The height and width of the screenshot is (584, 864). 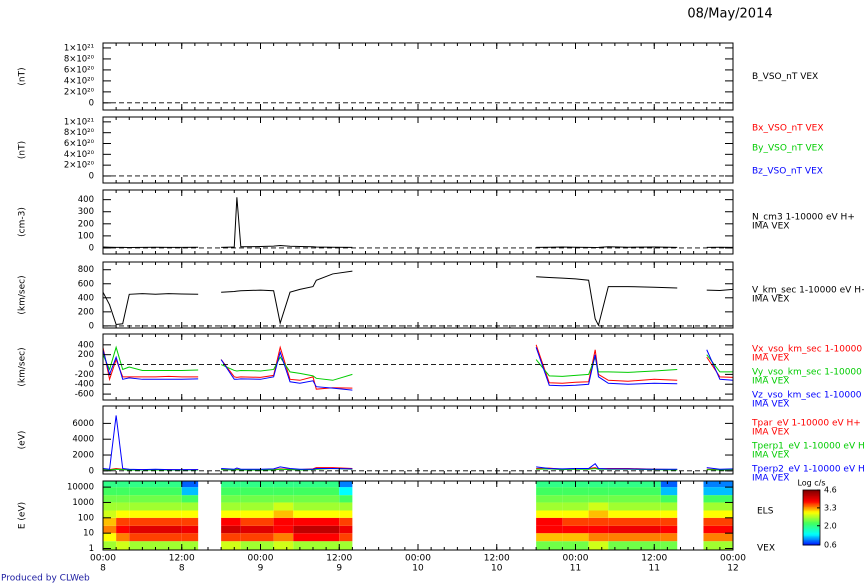 I want to click on y-tick-label: 200, so click(x=86, y=355).